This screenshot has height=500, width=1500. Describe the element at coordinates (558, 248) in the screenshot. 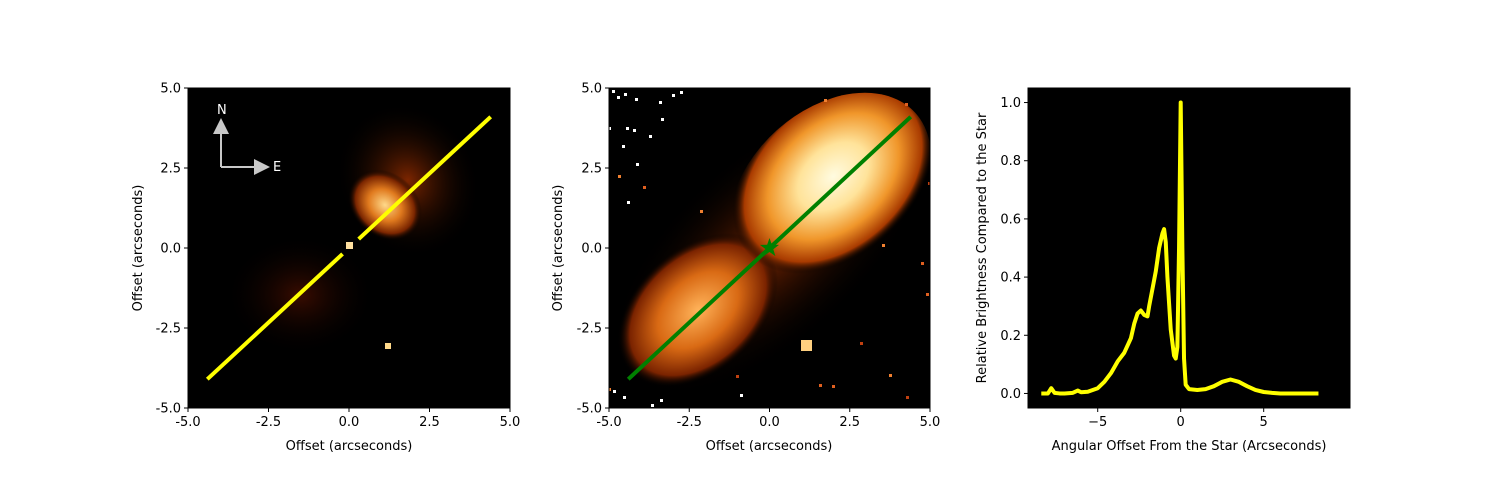

I see `middle-ylabel: Offset (arcseconds)` at that location.